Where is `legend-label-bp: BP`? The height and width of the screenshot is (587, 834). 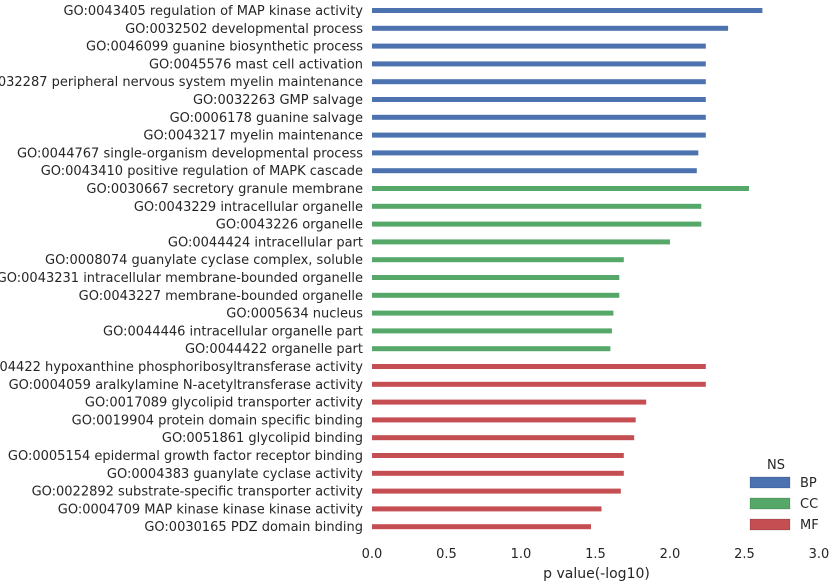
legend-label-bp: BP is located at coordinates (808, 483).